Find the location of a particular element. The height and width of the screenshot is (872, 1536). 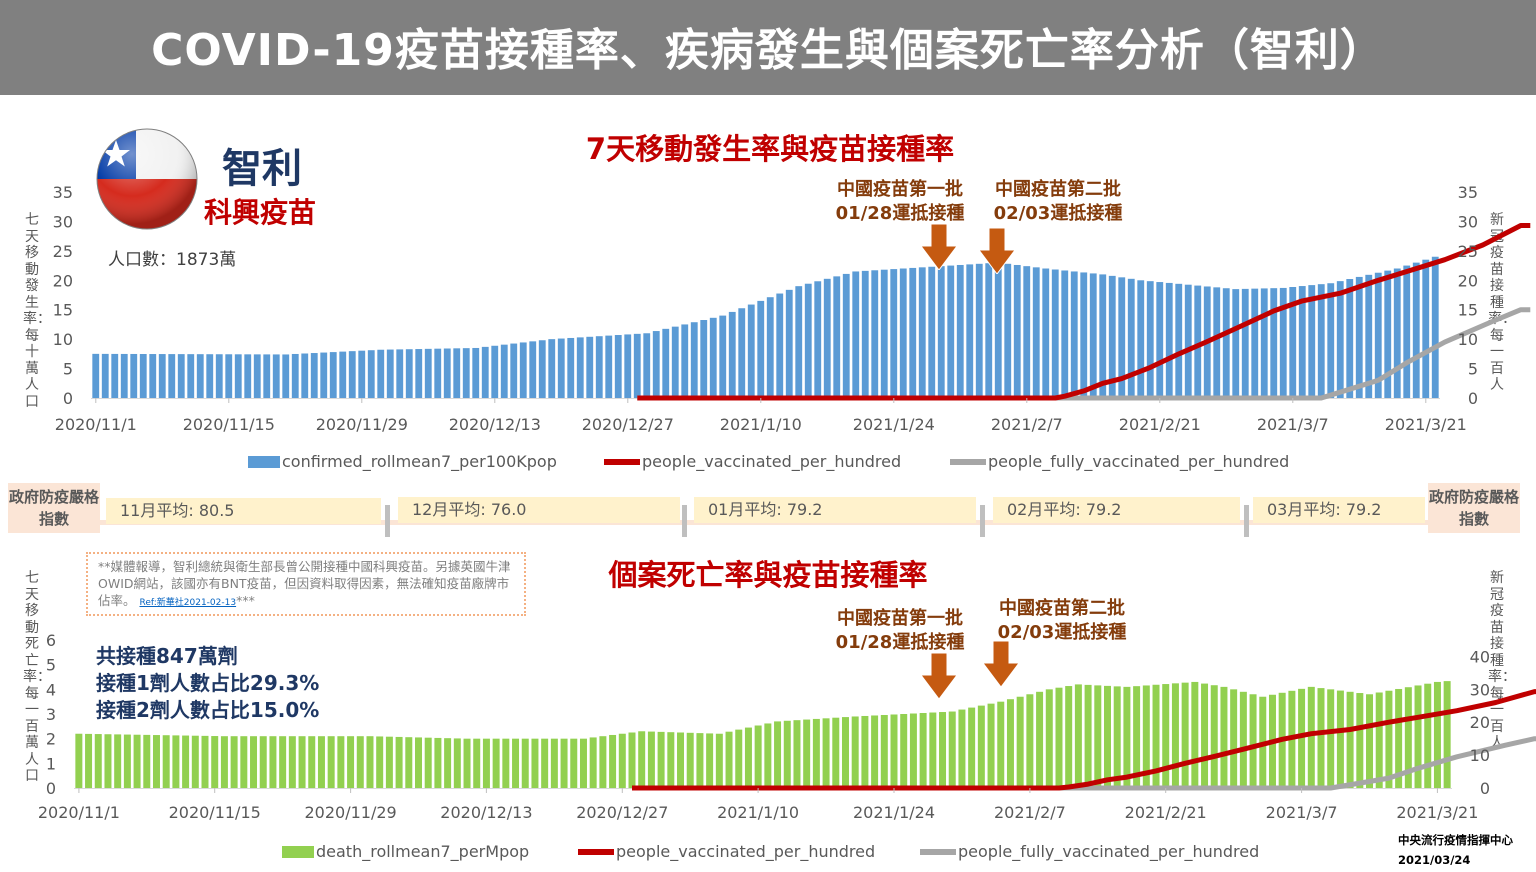

top-chart-title: 7天移動發生率與疫苗接種率 is located at coordinates (770, 149).